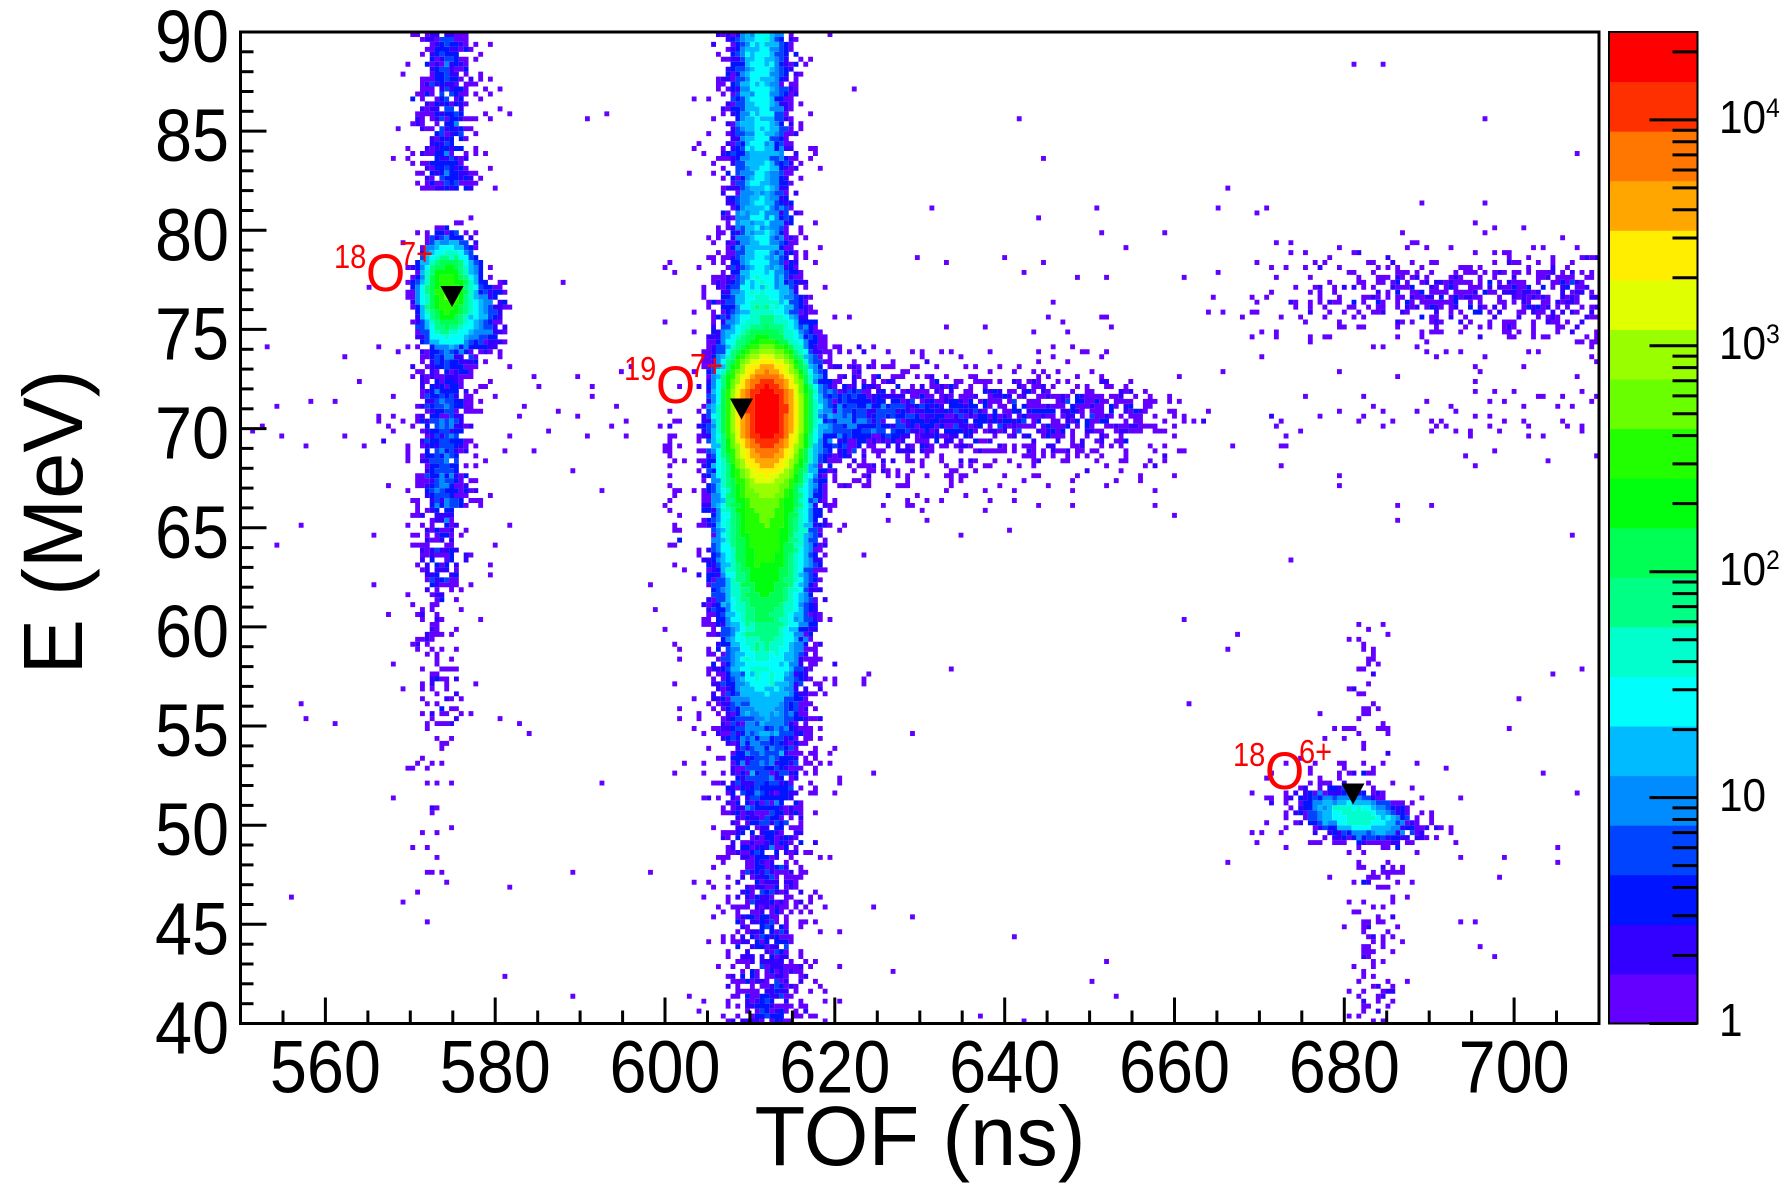  What do you see at coordinates (192, 829) in the screenshot?
I see `svg-text: 50` at bounding box center [192, 829].